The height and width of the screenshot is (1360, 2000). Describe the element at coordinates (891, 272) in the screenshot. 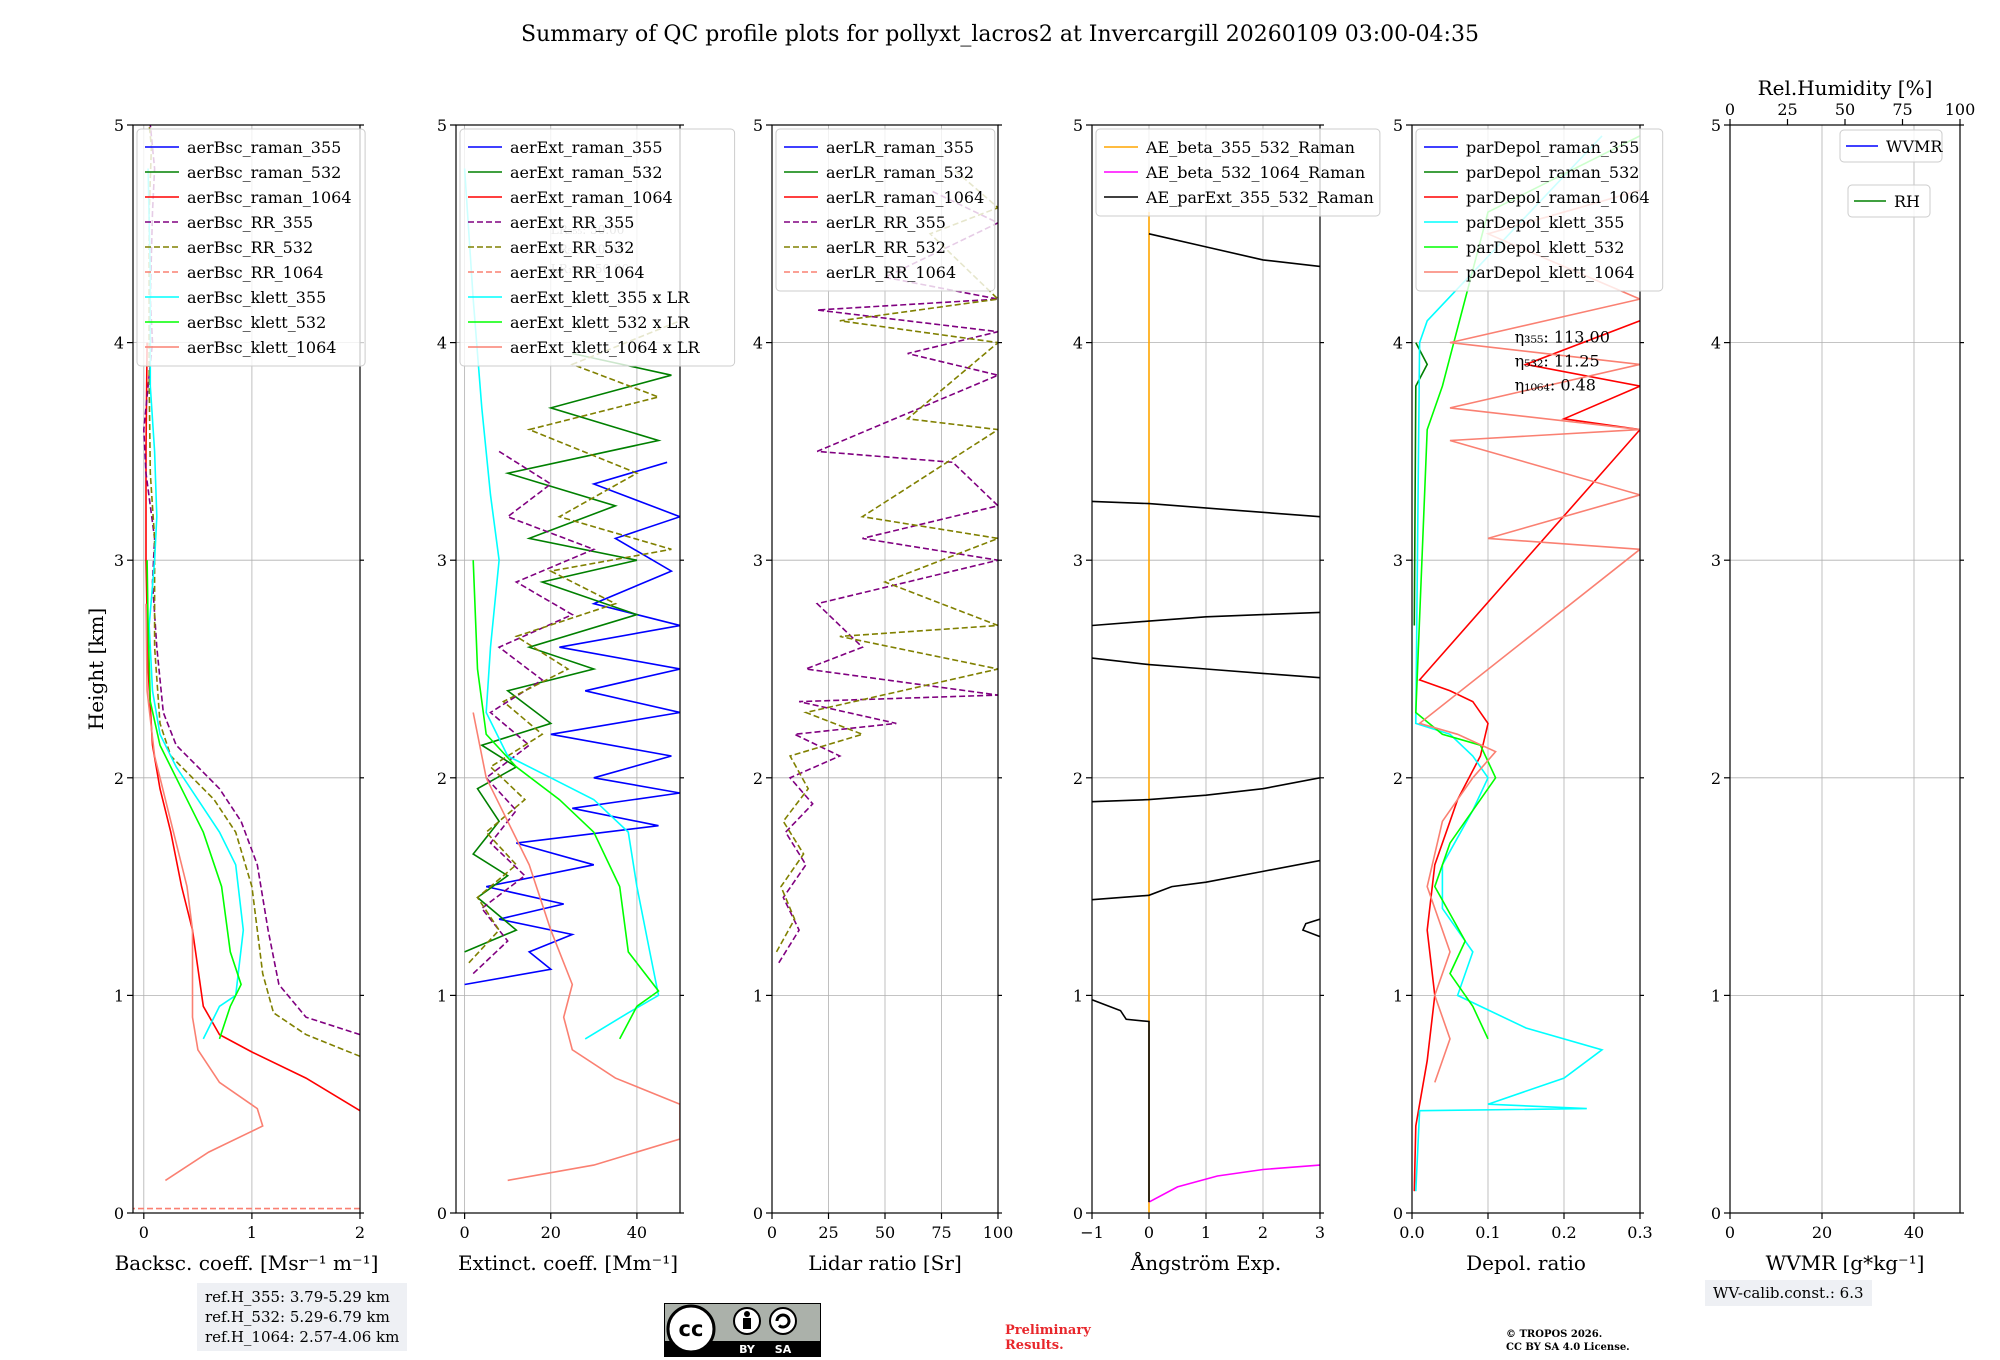

I see `legend-label: aerLR_RR_1064` at that location.